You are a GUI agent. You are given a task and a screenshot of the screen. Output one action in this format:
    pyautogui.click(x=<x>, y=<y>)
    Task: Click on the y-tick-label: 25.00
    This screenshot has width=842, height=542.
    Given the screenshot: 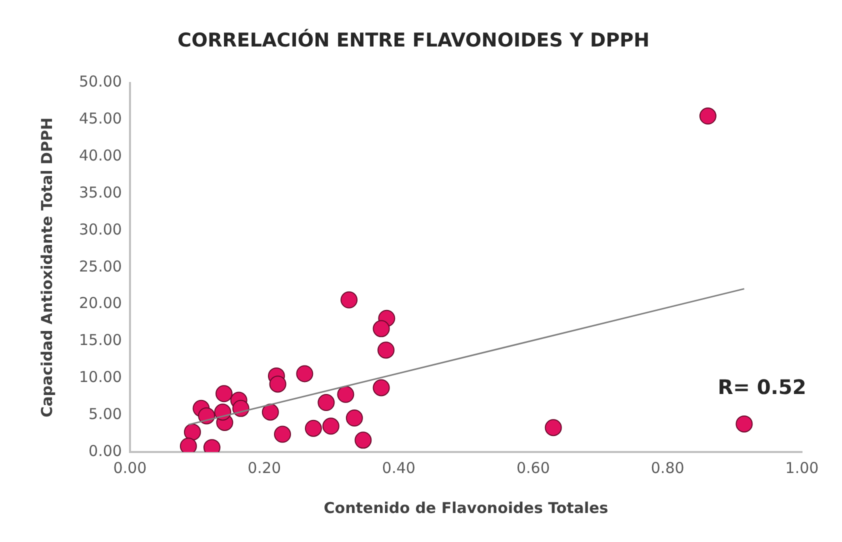 What is the action you would take?
    pyautogui.click(x=100, y=266)
    